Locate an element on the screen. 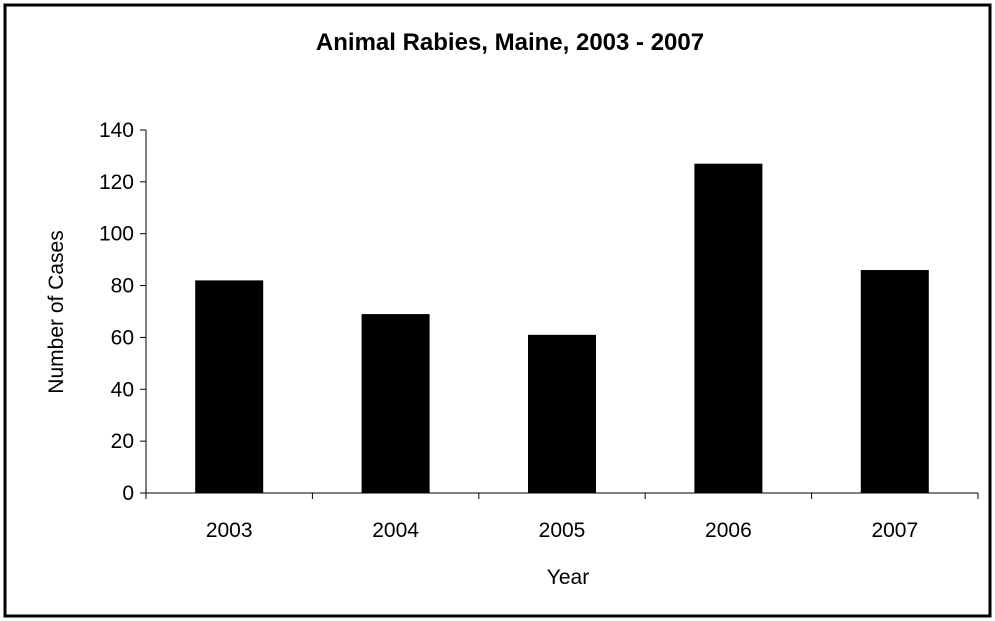 The image size is (995, 621). bar-2004 is located at coordinates (395, 403).